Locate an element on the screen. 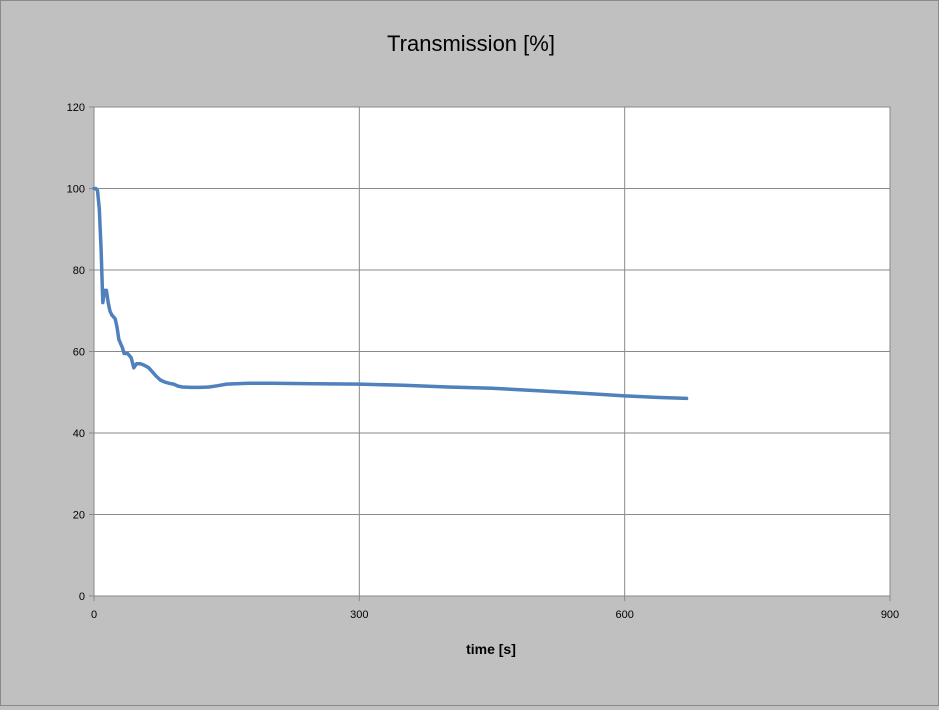 The width and height of the screenshot is (939, 710). x-tick-label: 600 is located at coordinates (624, 615).